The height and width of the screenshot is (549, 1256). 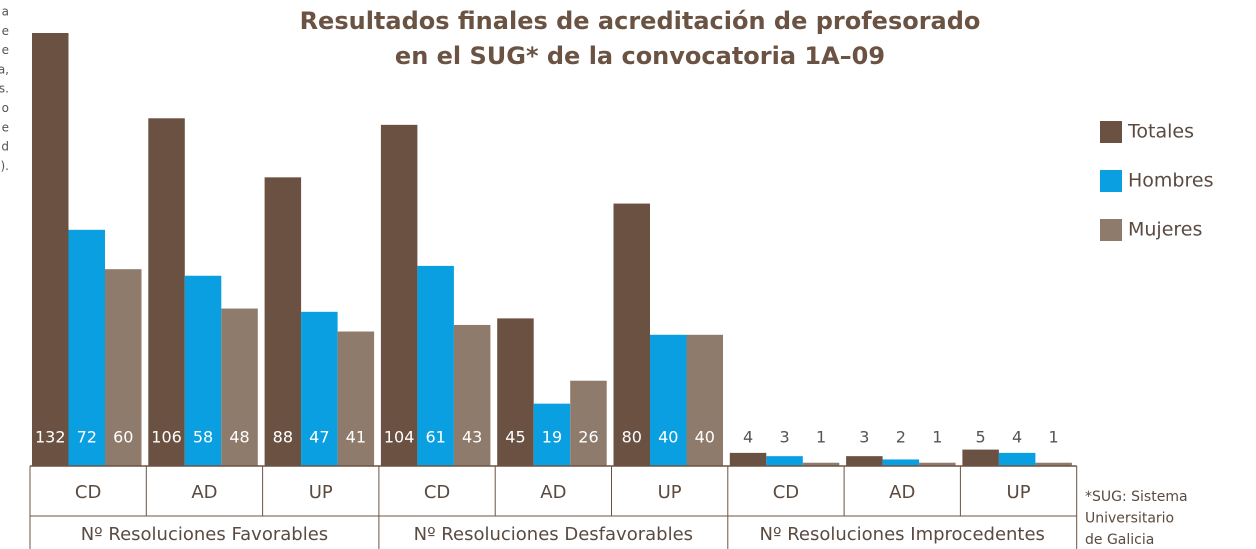 What do you see at coordinates (1136, 497) in the screenshot?
I see `footnote: *SUG: Sistema` at bounding box center [1136, 497].